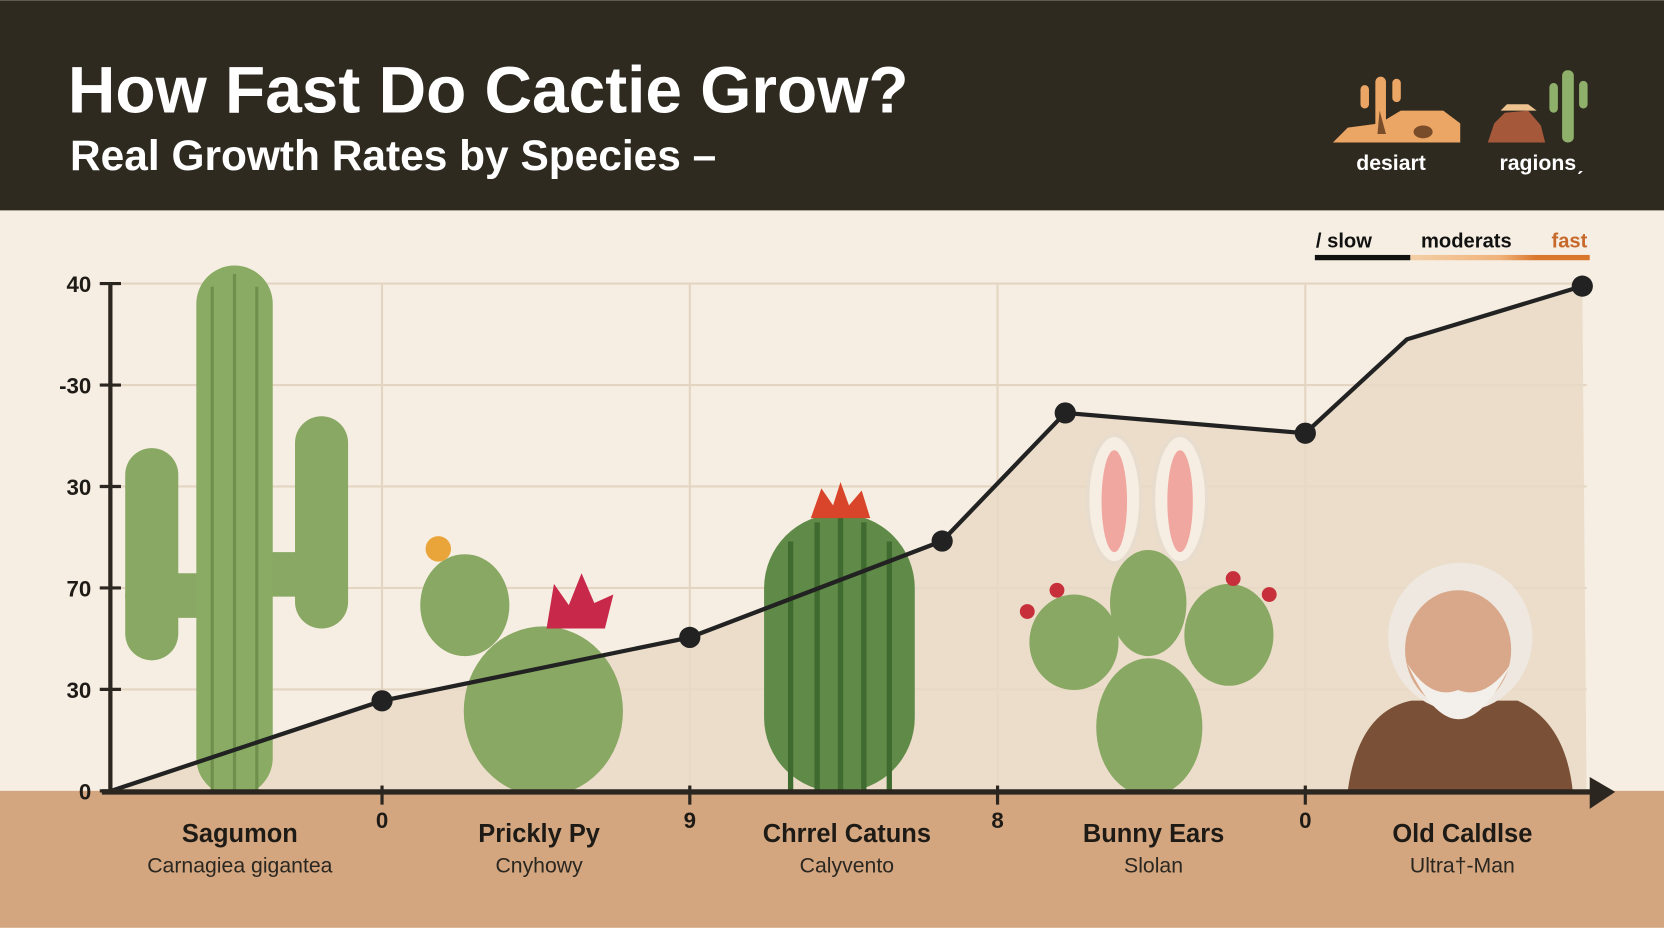 This screenshot has width=1664, height=928. I want to click on legend-bar-slow, so click(1362, 257).